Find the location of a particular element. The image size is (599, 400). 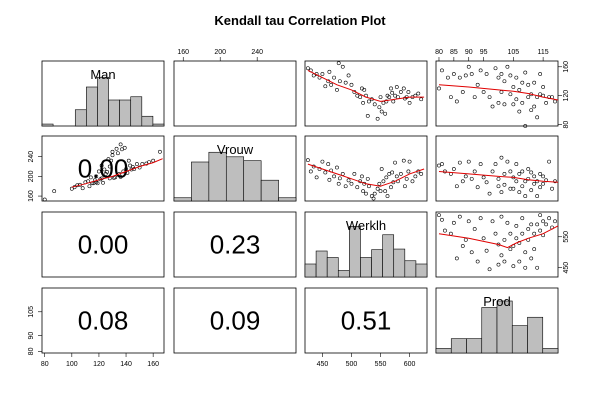

variable-label-man: Man is located at coordinates (102, 74).